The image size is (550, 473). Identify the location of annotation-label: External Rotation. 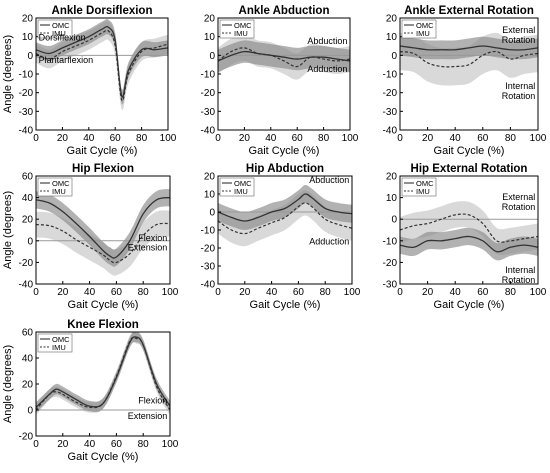
(519, 202).